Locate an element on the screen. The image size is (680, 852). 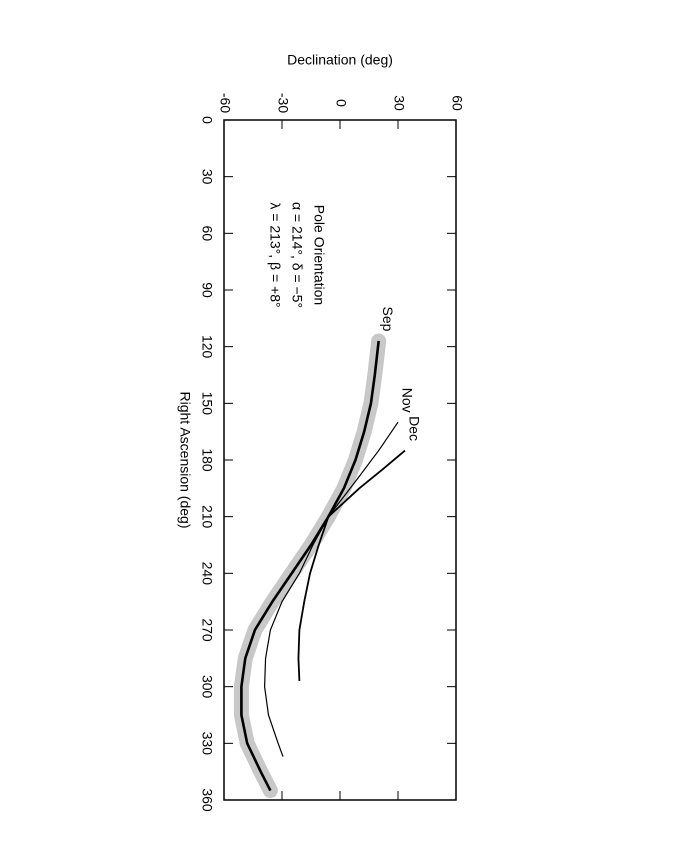
uncertainty-band is located at coordinates (310, 566).